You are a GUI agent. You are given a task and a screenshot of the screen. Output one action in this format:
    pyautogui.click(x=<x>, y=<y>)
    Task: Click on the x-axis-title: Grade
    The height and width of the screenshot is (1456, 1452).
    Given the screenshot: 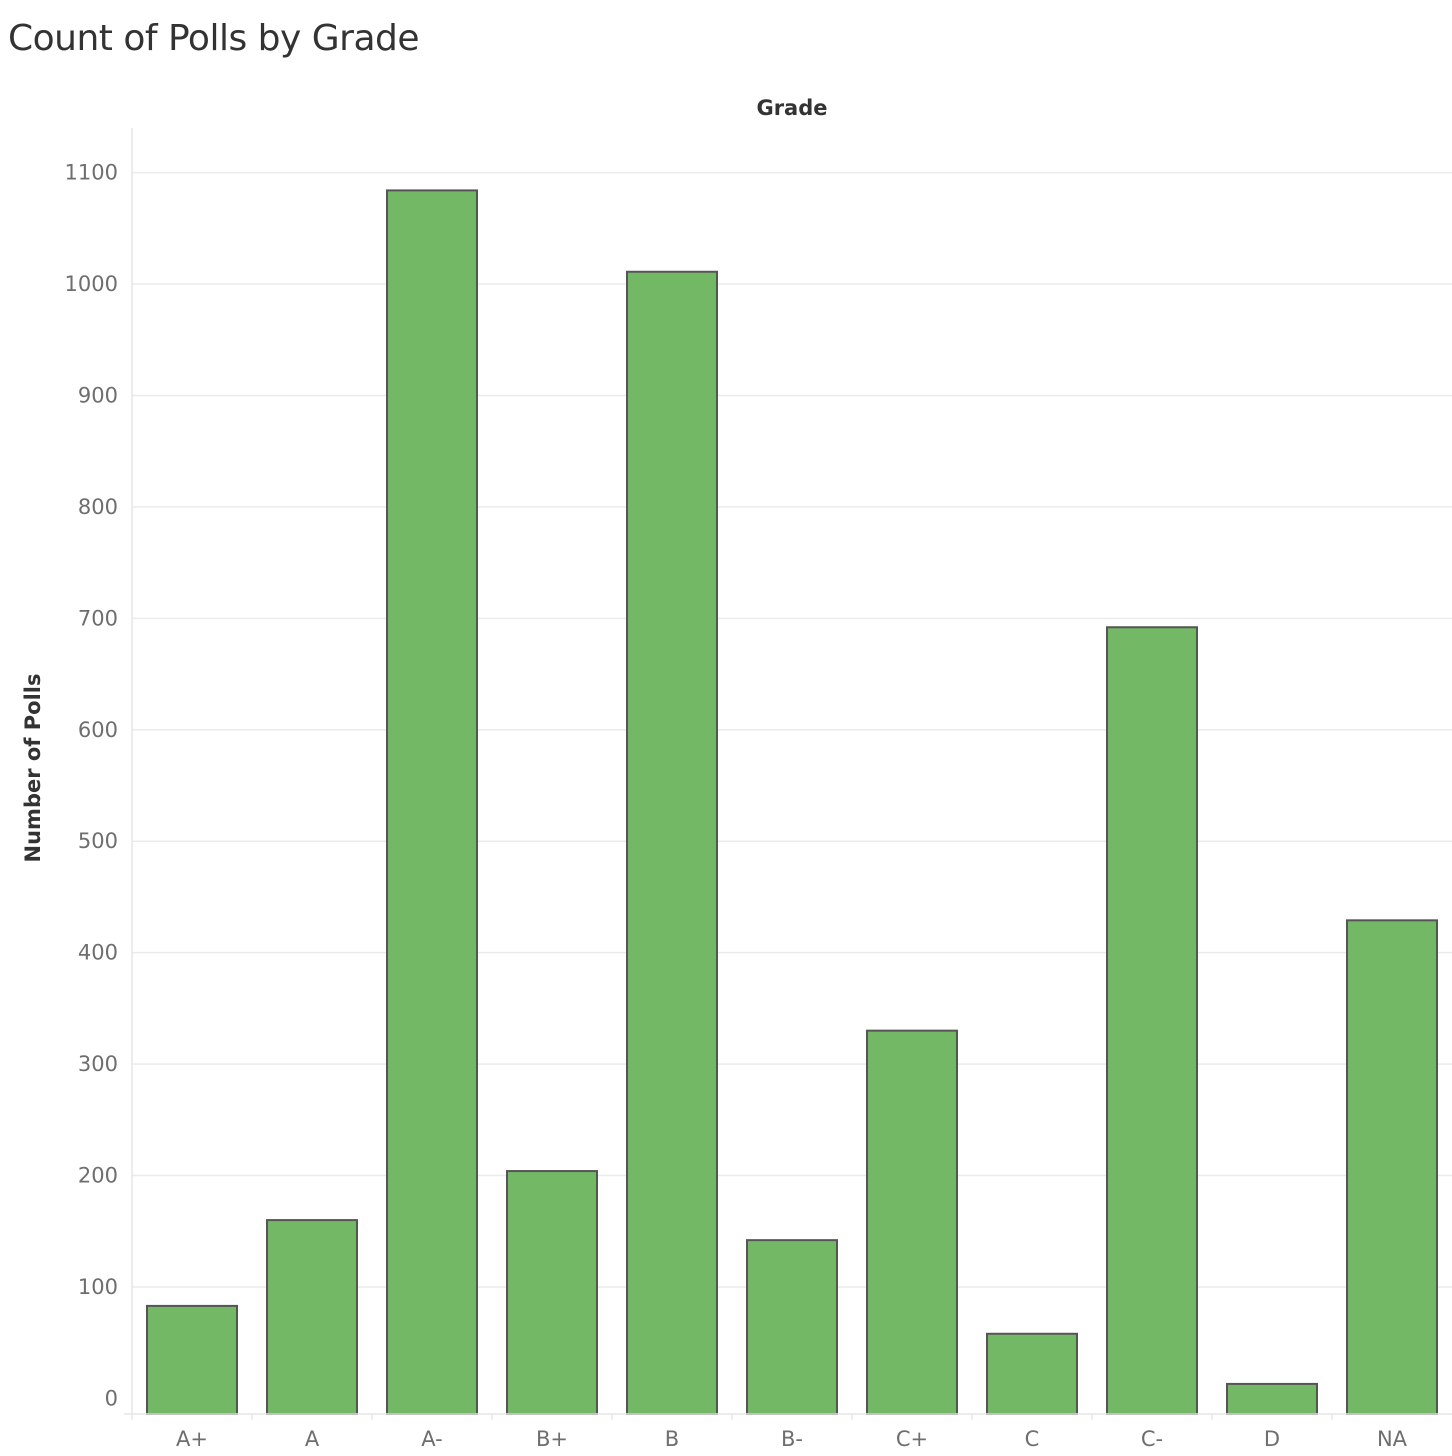 What is the action you would take?
    pyautogui.click(x=791, y=108)
    